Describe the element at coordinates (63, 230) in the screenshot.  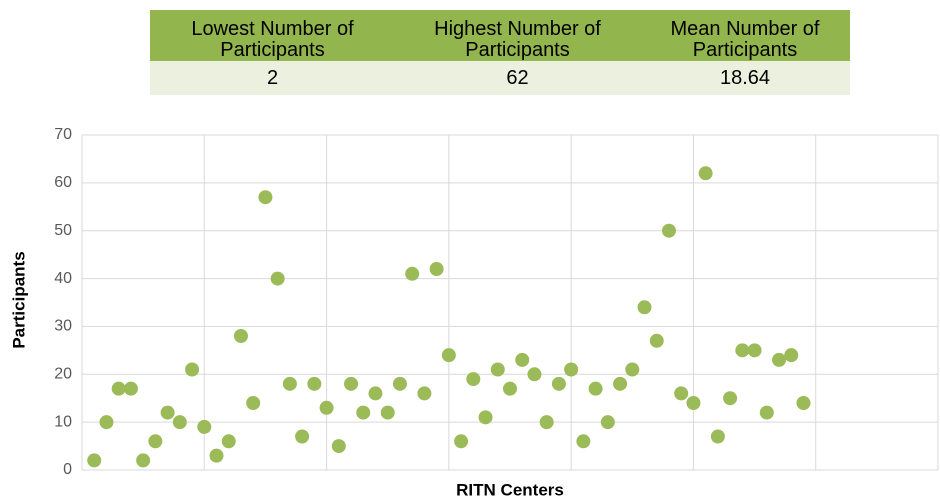
I see `y-tick-label: 50` at that location.